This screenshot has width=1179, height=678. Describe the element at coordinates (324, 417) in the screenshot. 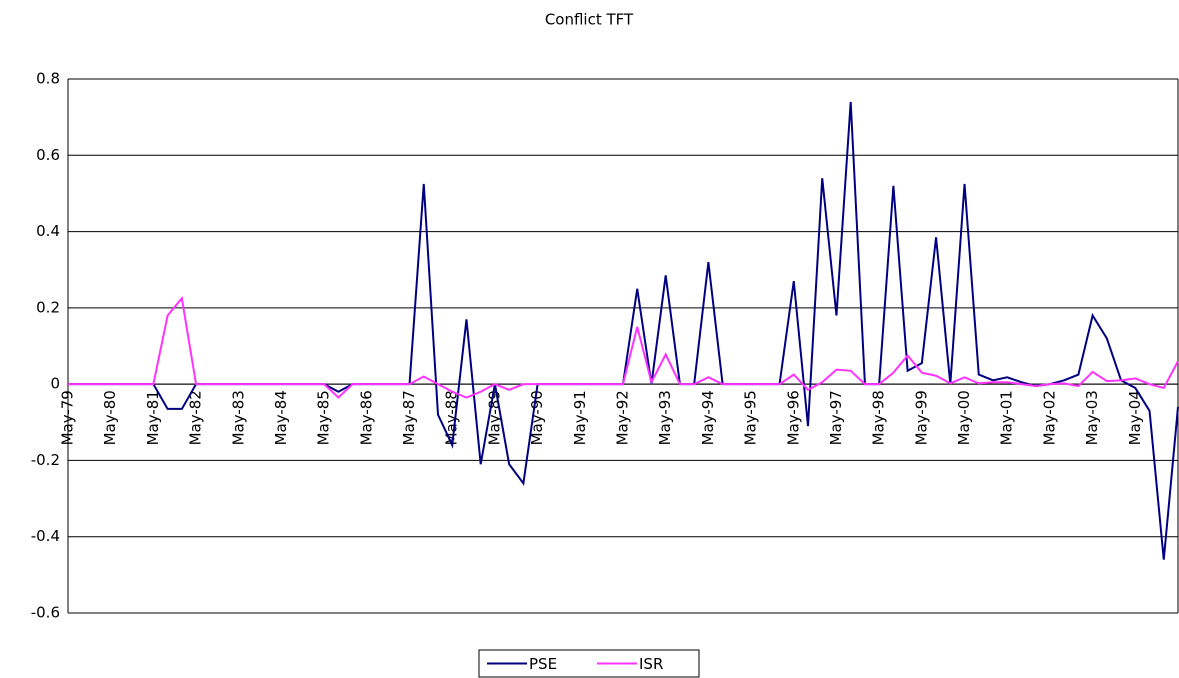

I see `x-tick-label: May-85` at that location.